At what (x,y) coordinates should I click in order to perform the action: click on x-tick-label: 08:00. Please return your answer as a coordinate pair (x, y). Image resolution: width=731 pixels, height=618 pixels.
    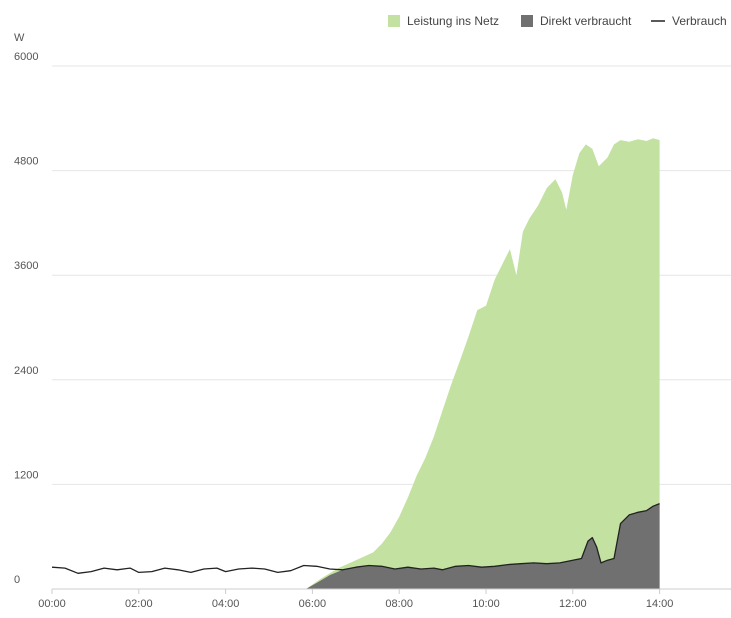
    Looking at the image, I should click on (399, 604).